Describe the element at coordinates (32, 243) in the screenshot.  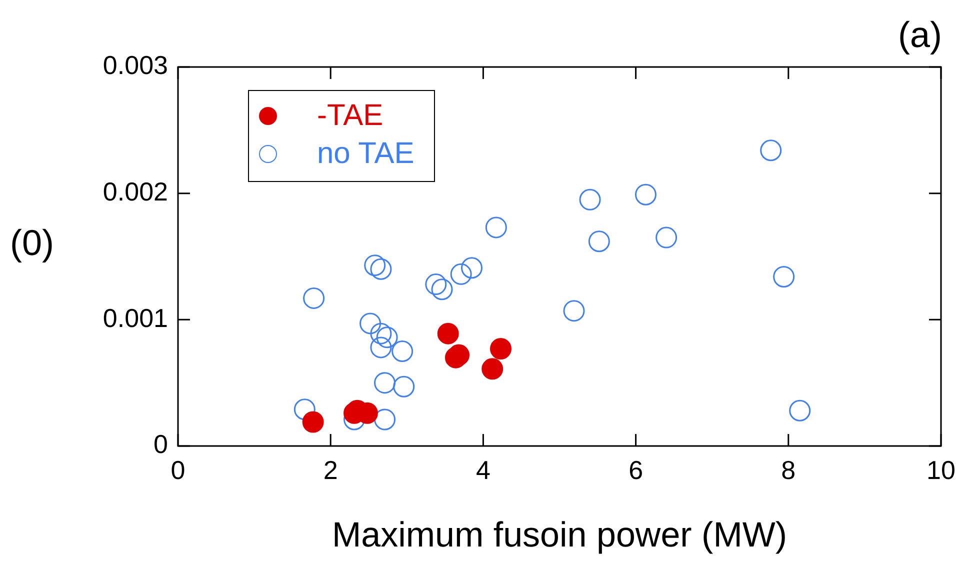
I see `y-axis-title: (0)` at that location.